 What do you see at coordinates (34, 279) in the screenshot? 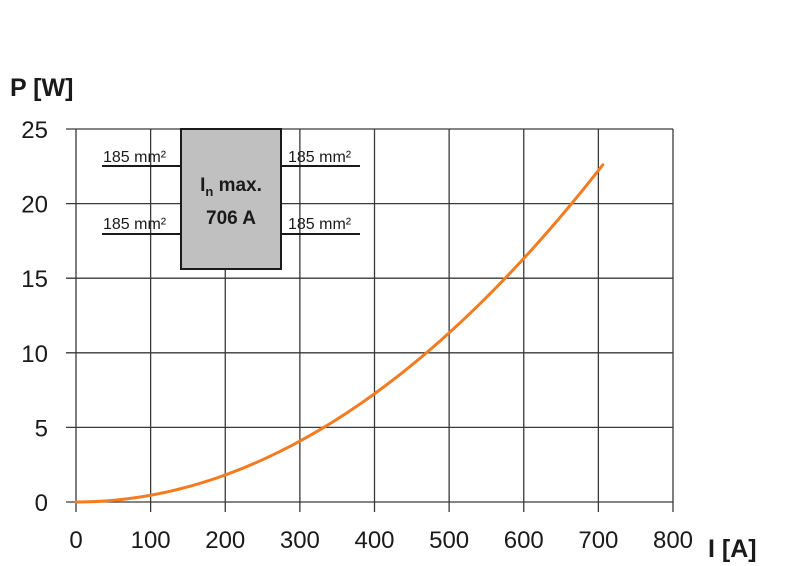
I see `y-tick-label: 15` at bounding box center [34, 279].